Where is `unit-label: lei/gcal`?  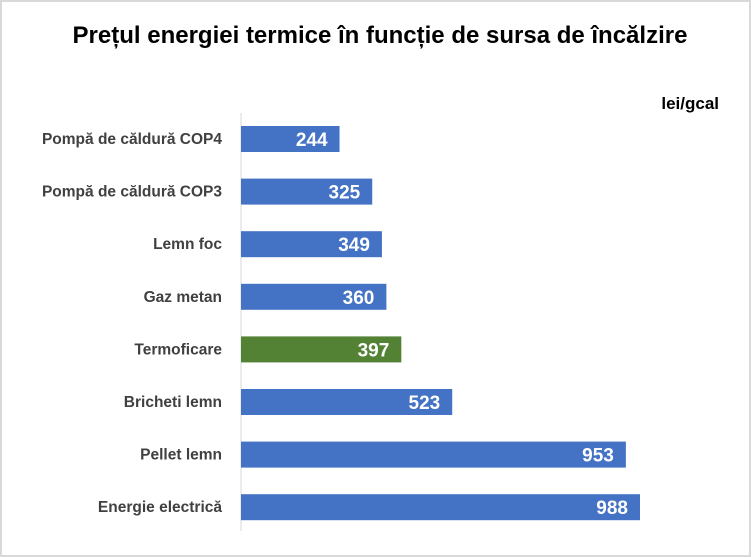
unit-label: lei/gcal is located at coordinates (690, 103).